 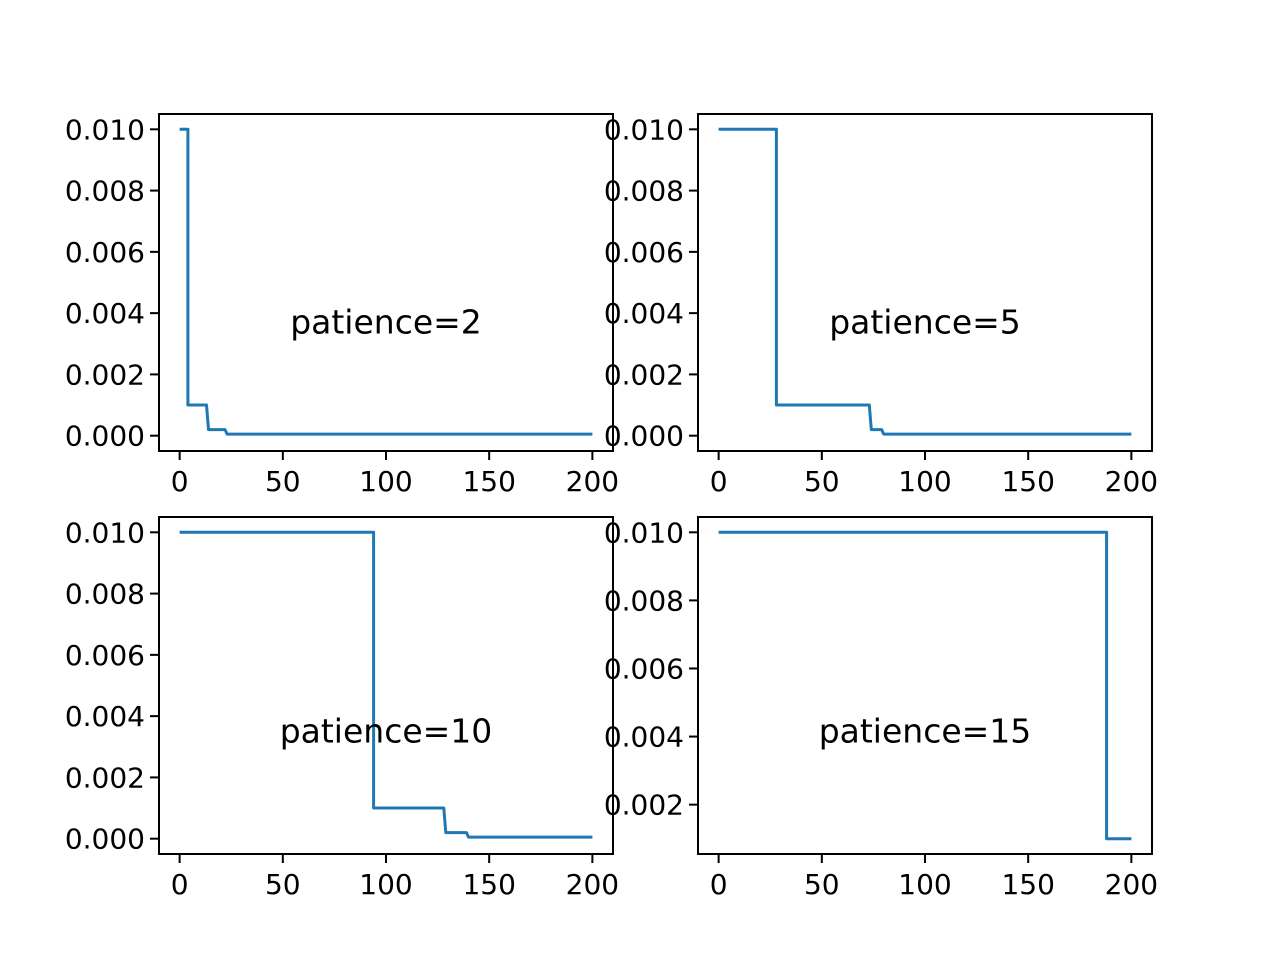 What do you see at coordinates (386, 322) in the screenshot?
I see `annotation-patience-2: patience=2` at bounding box center [386, 322].